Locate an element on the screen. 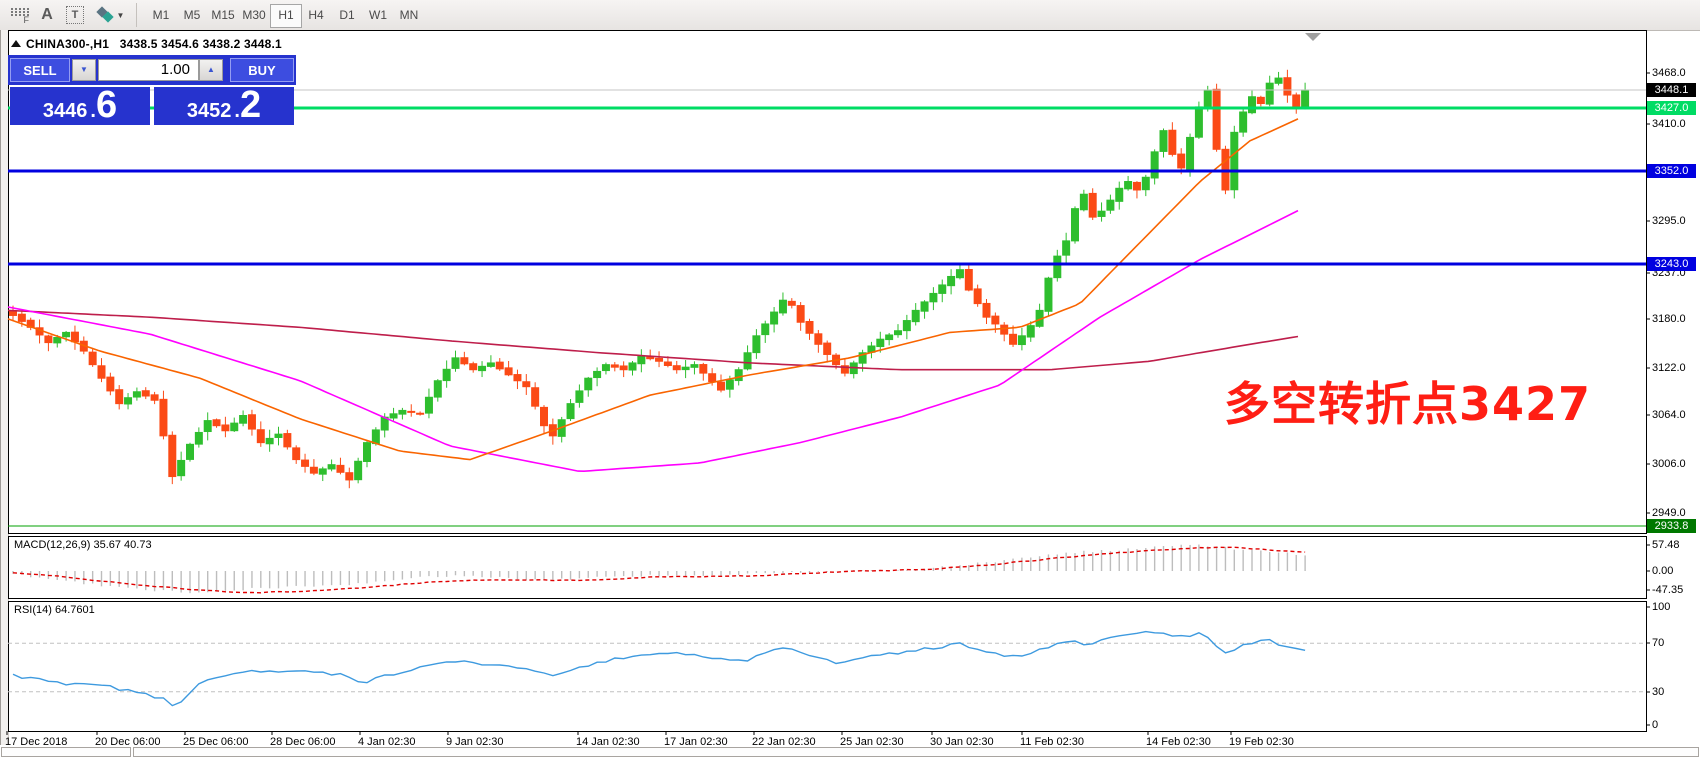 The width and height of the screenshot is (1700, 757). text-tool-icon: A is located at coordinates (47, 14).